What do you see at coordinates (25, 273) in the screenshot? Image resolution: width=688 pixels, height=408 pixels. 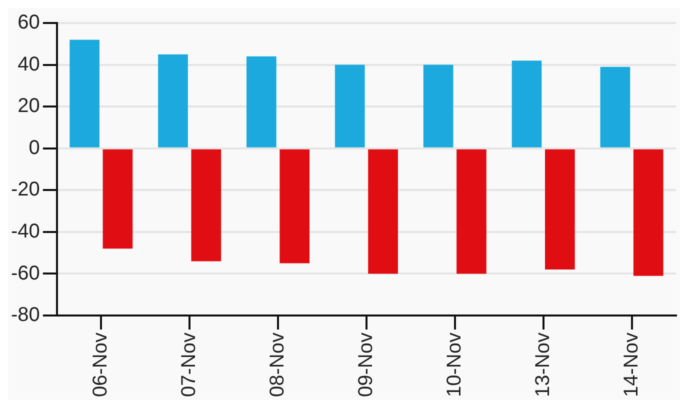 I see `y-tick-label: -60` at bounding box center [25, 273].